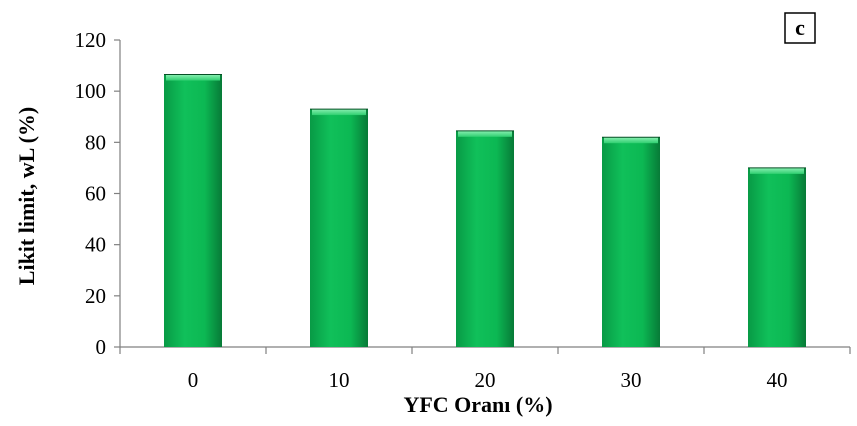 Image resolution: width=857 pixels, height=426 pixels. Describe the element at coordinates (777, 380) in the screenshot. I see `x-tick-label: 40` at that location.